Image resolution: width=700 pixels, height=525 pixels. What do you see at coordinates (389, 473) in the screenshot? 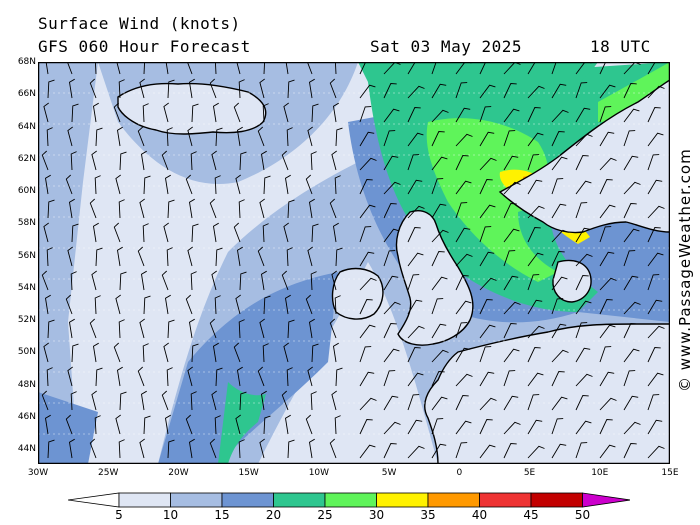
I see `lon-label: 5W` at bounding box center [389, 473].